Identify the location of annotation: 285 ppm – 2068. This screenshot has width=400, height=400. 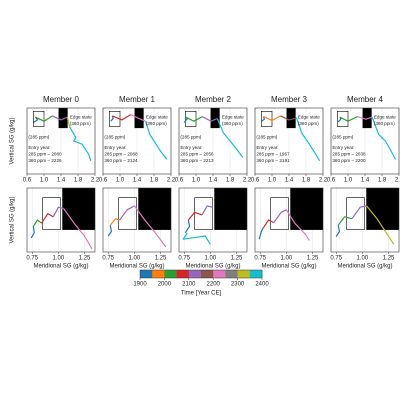
(121, 153).